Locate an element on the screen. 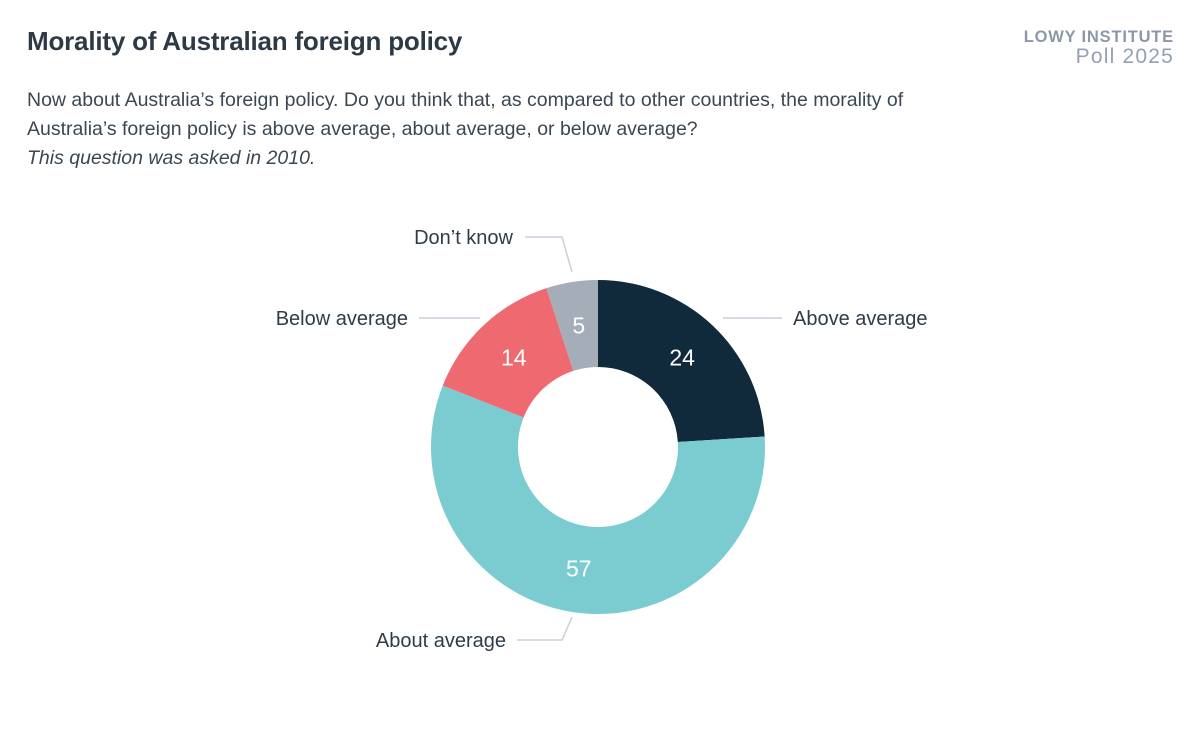 This screenshot has width=1200, height=735. value-label-about-average: 57 is located at coordinates (579, 569).